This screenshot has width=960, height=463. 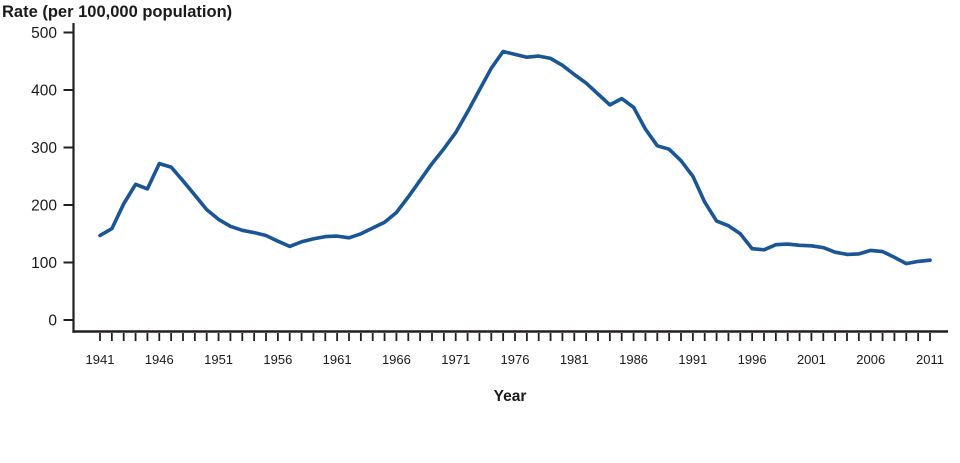 What do you see at coordinates (44, 33) in the screenshot?
I see `y-tick-label: 500` at bounding box center [44, 33].